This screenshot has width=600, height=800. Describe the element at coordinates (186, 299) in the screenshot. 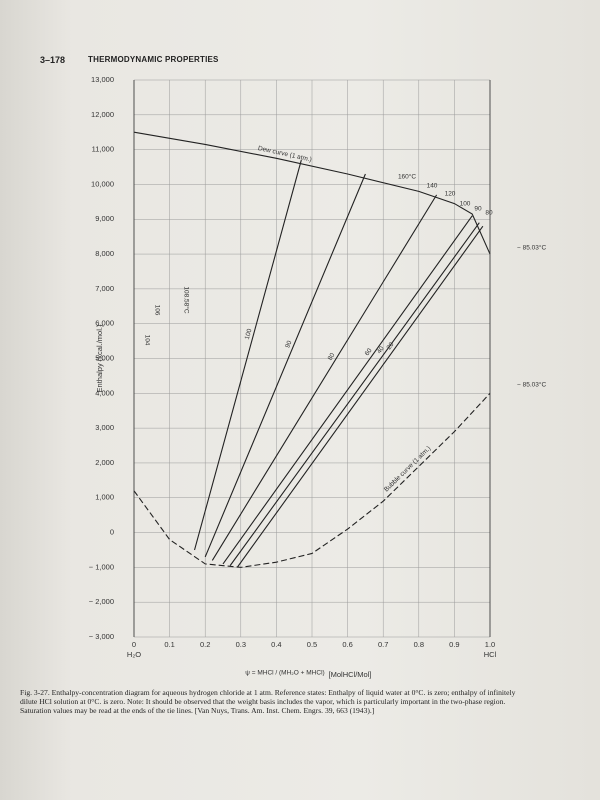

I see `annotation: 108.58°C` at that location.